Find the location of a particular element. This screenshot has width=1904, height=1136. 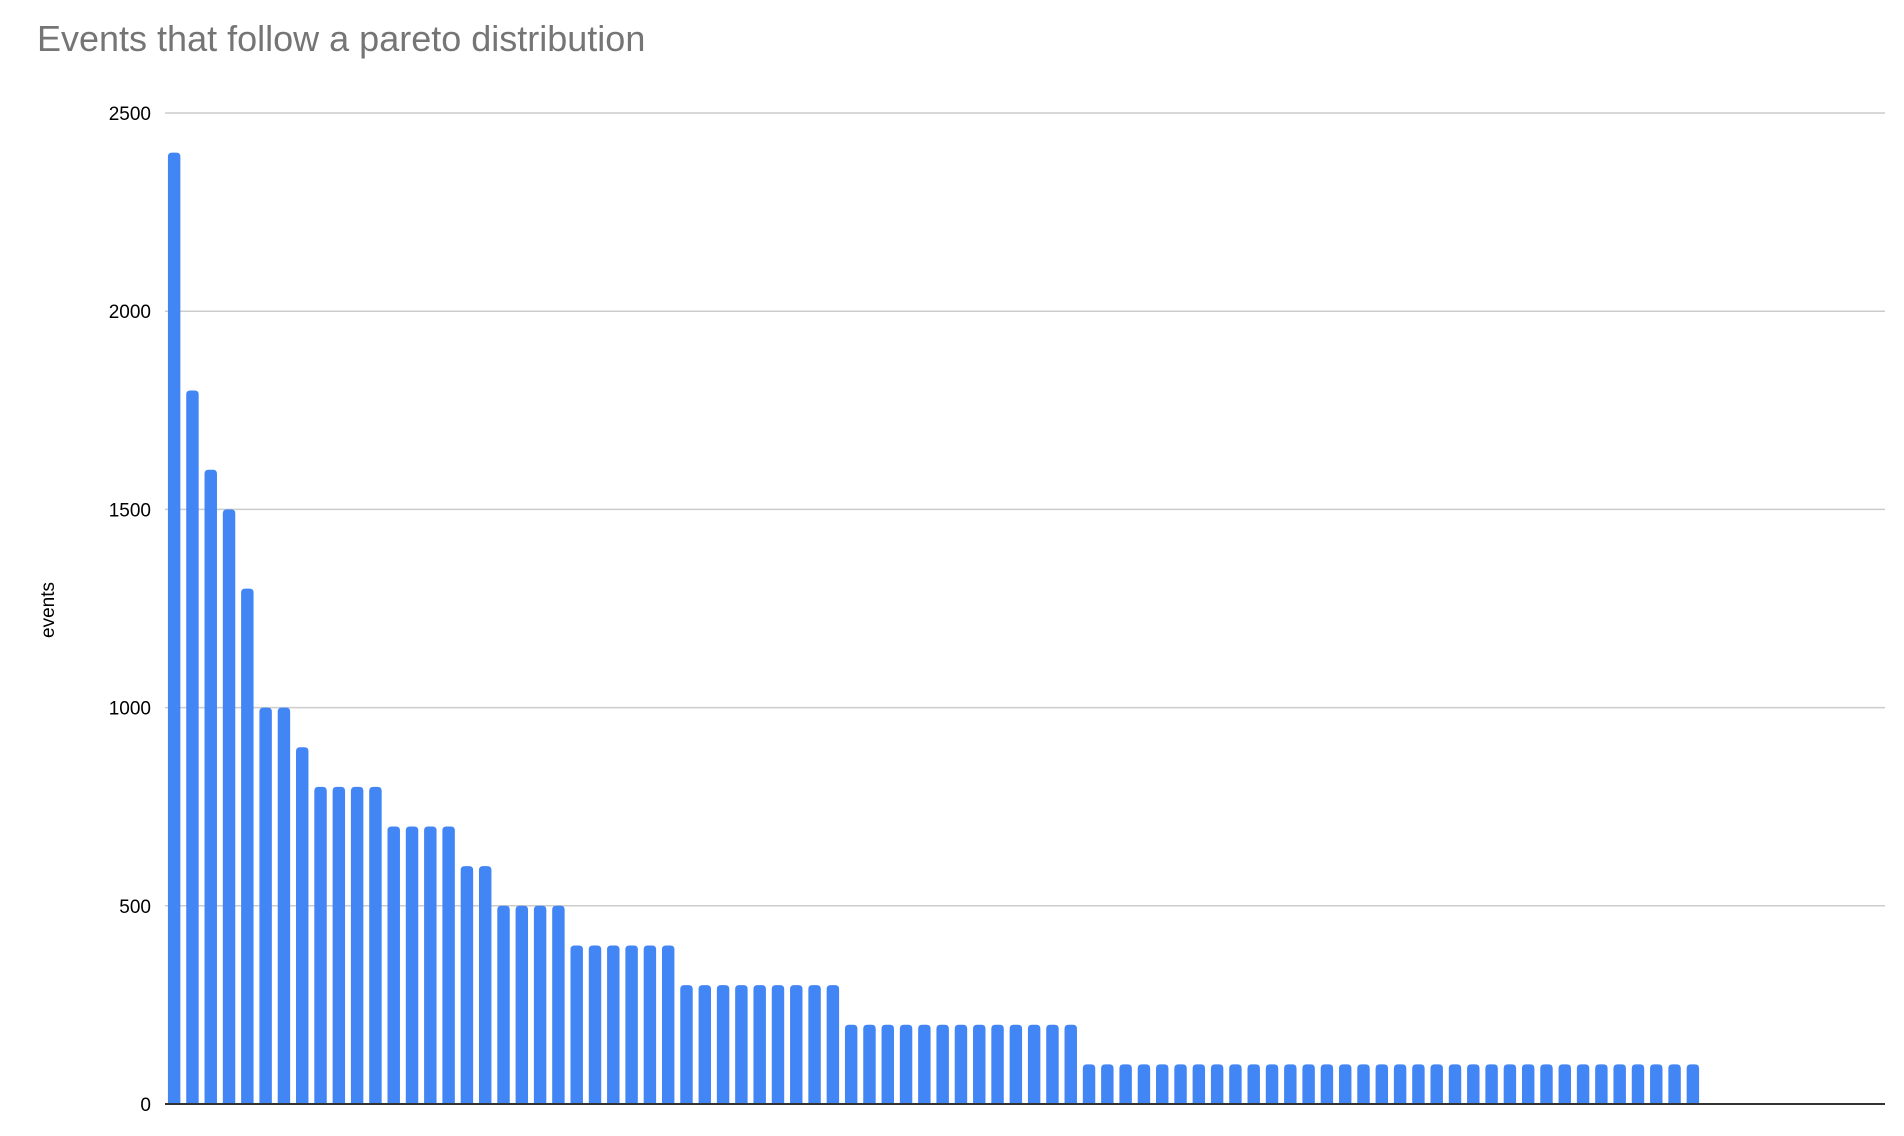

y-tick-label: 1000 is located at coordinates (130, 709).